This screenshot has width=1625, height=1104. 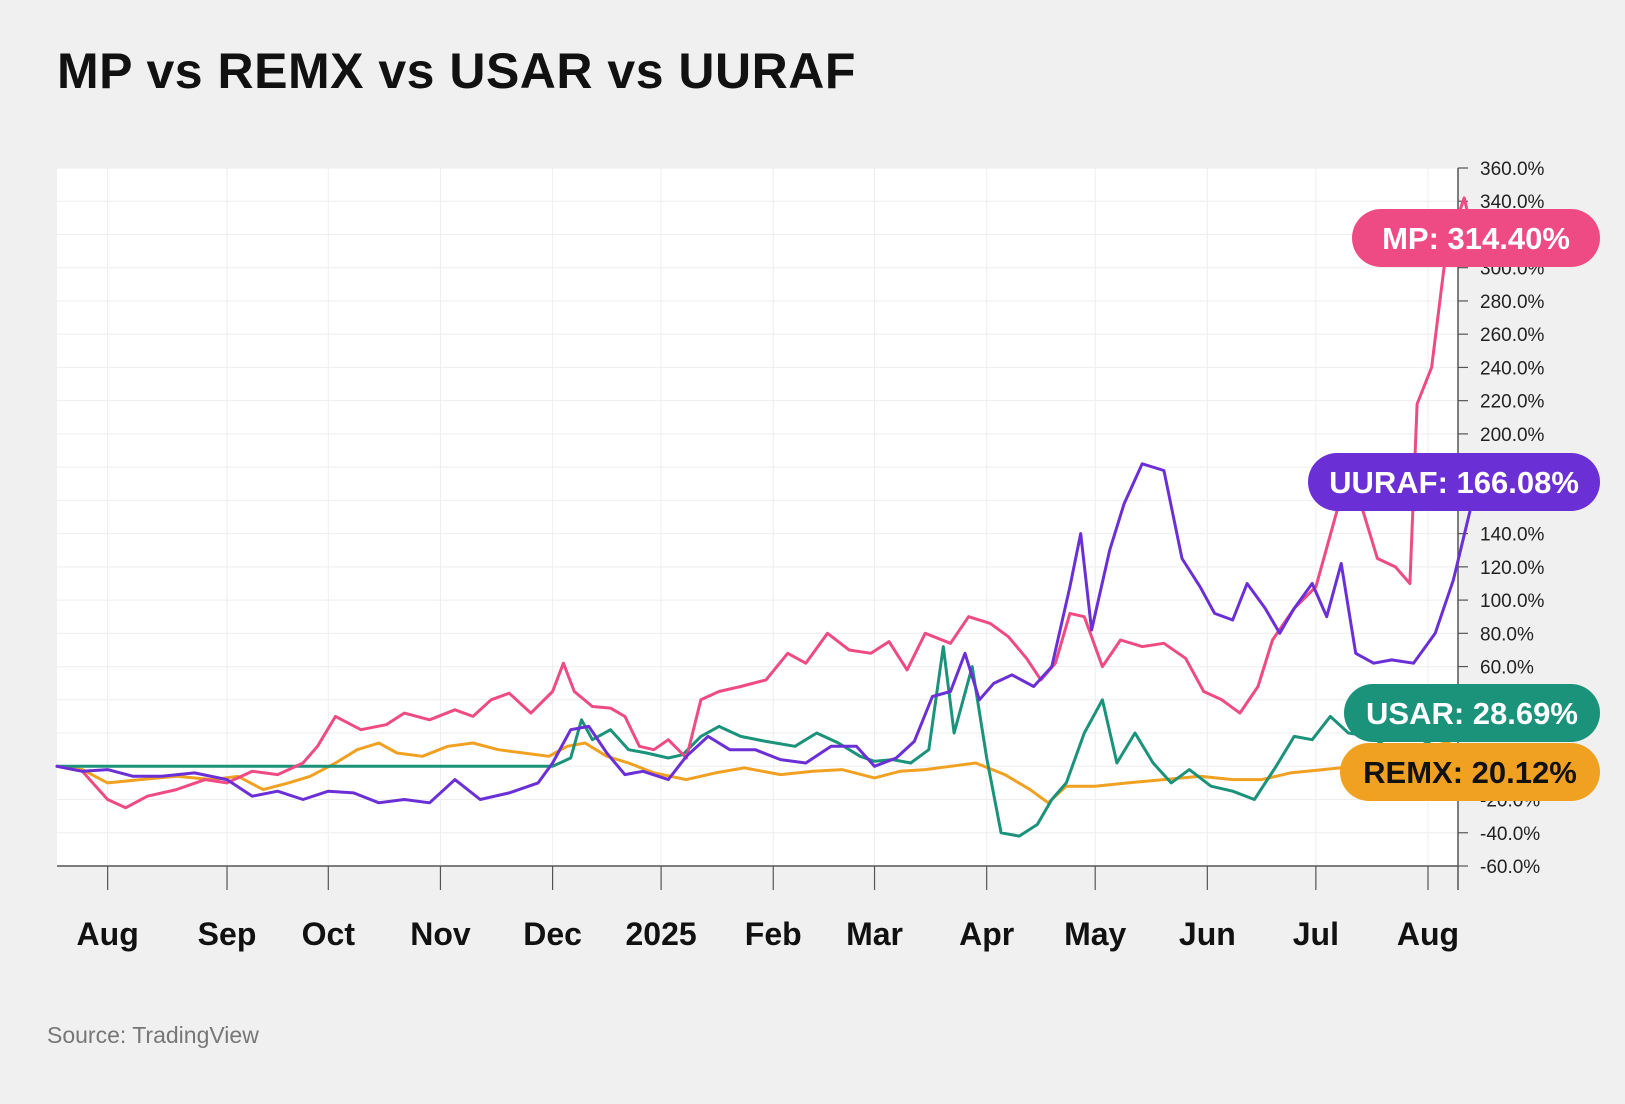 I want to click on source-note: Source: TradingView, so click(x=153, y=1035).